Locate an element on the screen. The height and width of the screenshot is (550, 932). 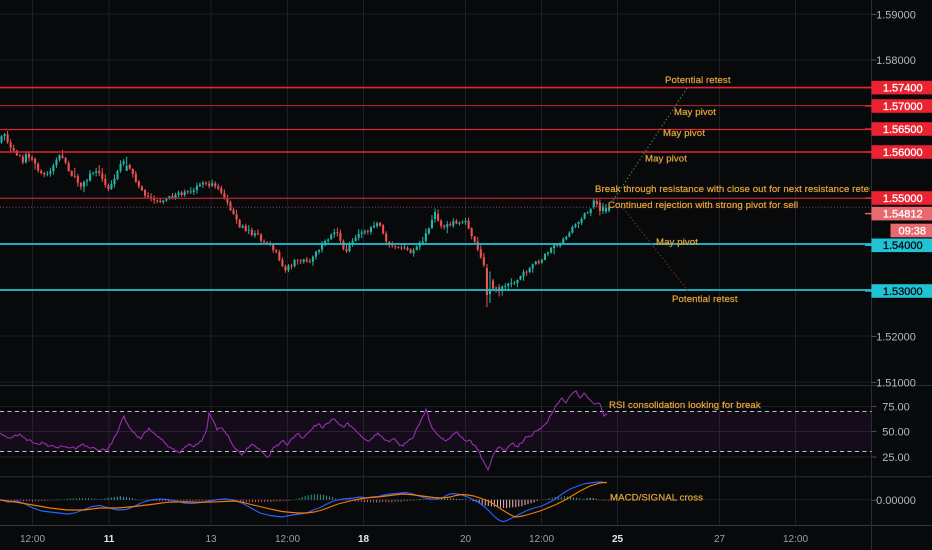
svg-text: 25 is located at coordinates (618, 539).